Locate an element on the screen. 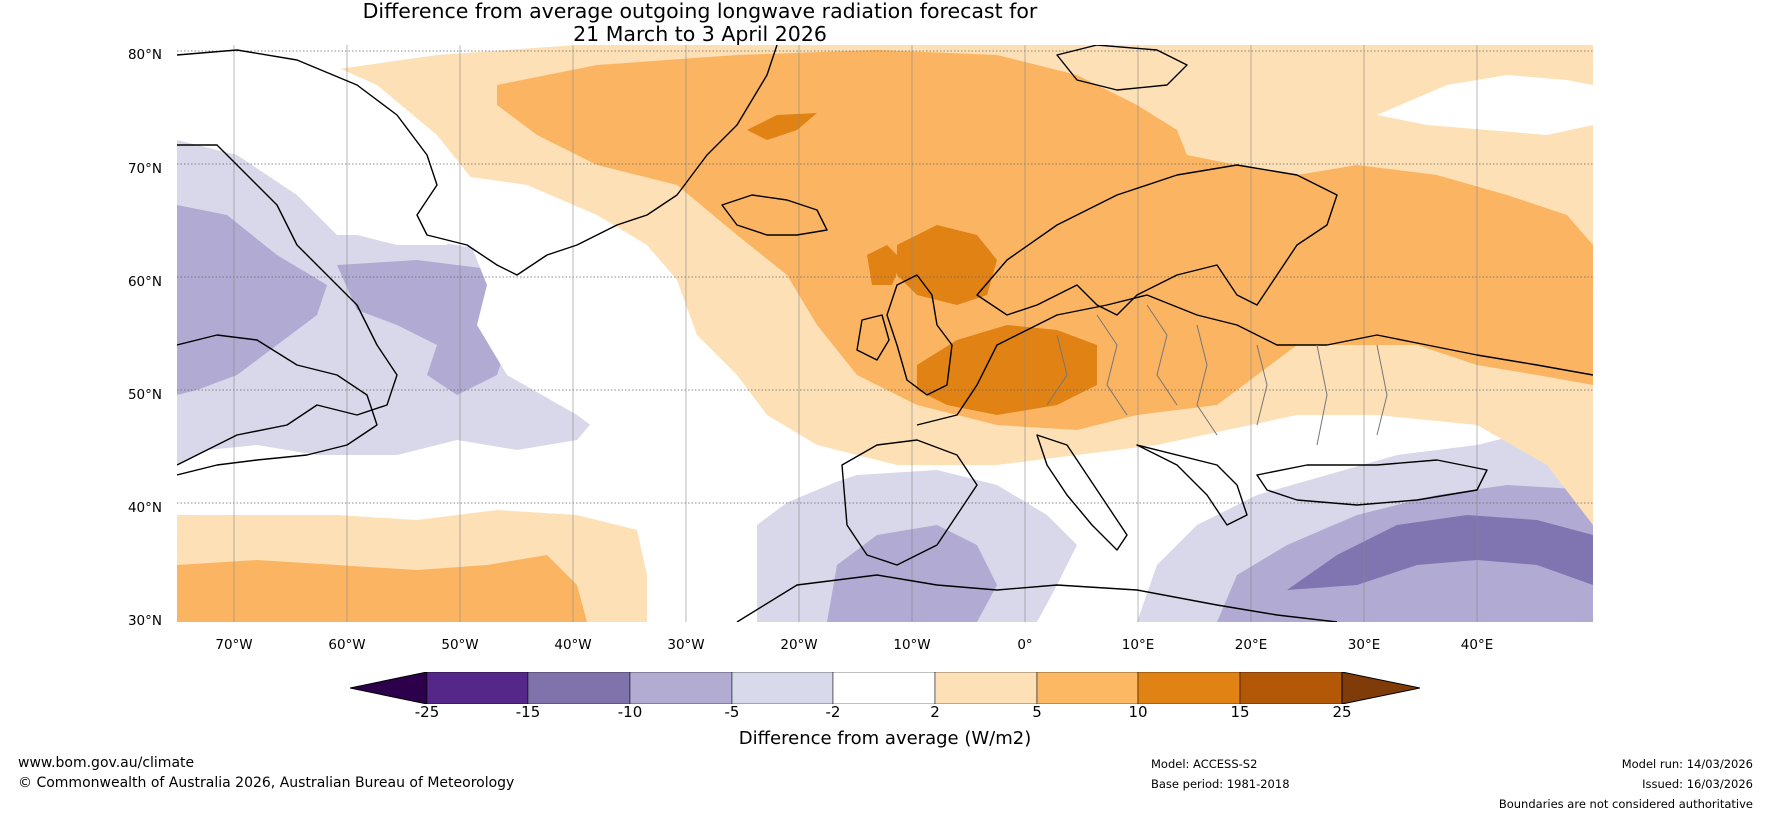 This screenshot has height=816, width=1770. lon-label-50w: 50°W is located at coordinates (460, 645).